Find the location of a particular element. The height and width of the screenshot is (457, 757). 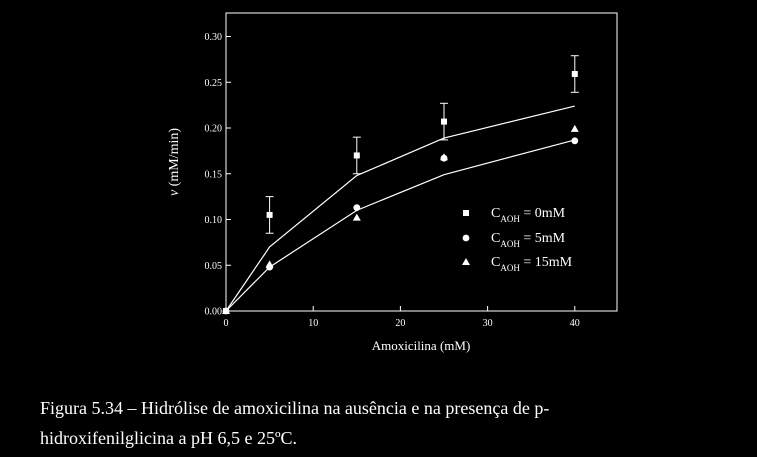

y-tick-label: 0.20 is located at coordinates (214, 129).